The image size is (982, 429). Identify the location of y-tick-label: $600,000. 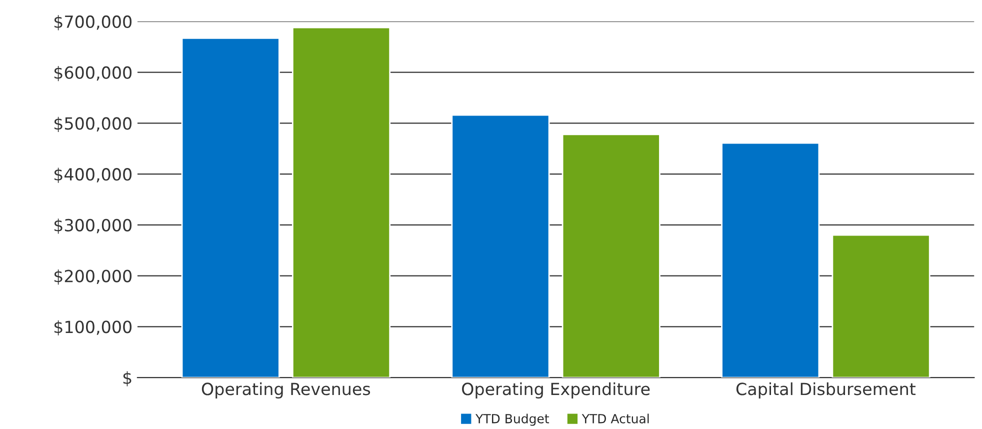
(93, 74).